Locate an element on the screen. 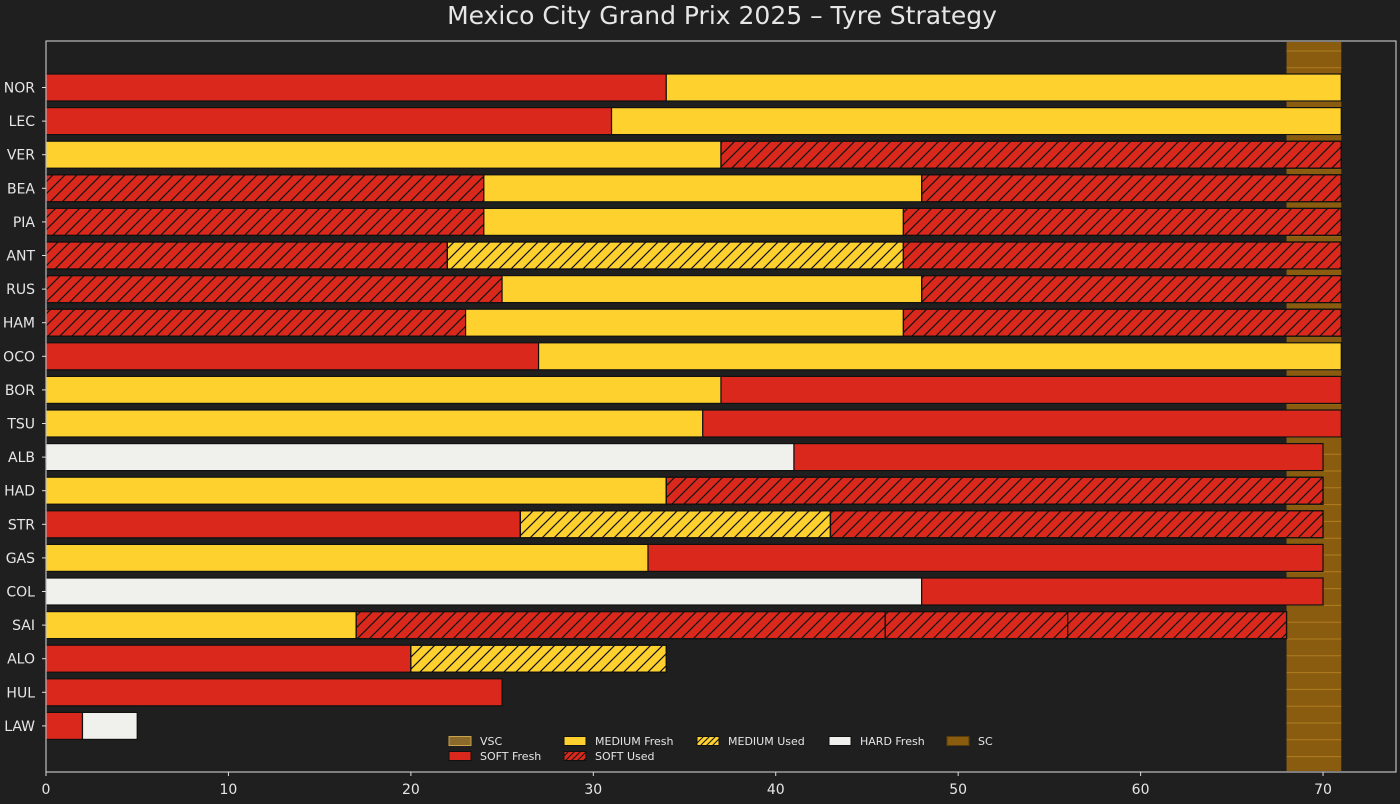 This screenshot has height=804, width=1400. stint-rus-medium-fresh is located at coordinates (712, 289).